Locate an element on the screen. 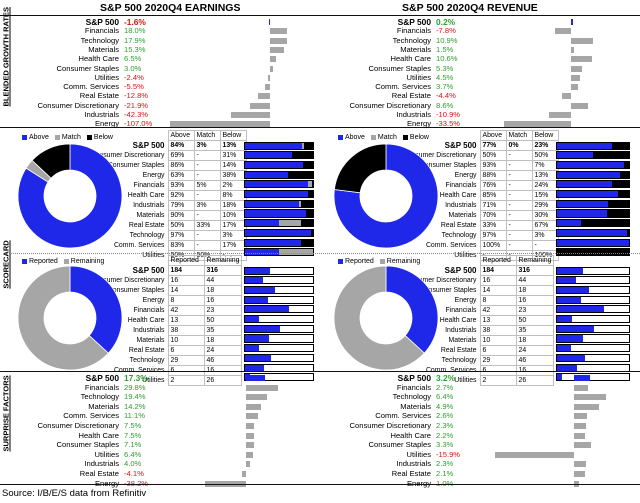  row-label: Technology is located at coordinates (147, 235).